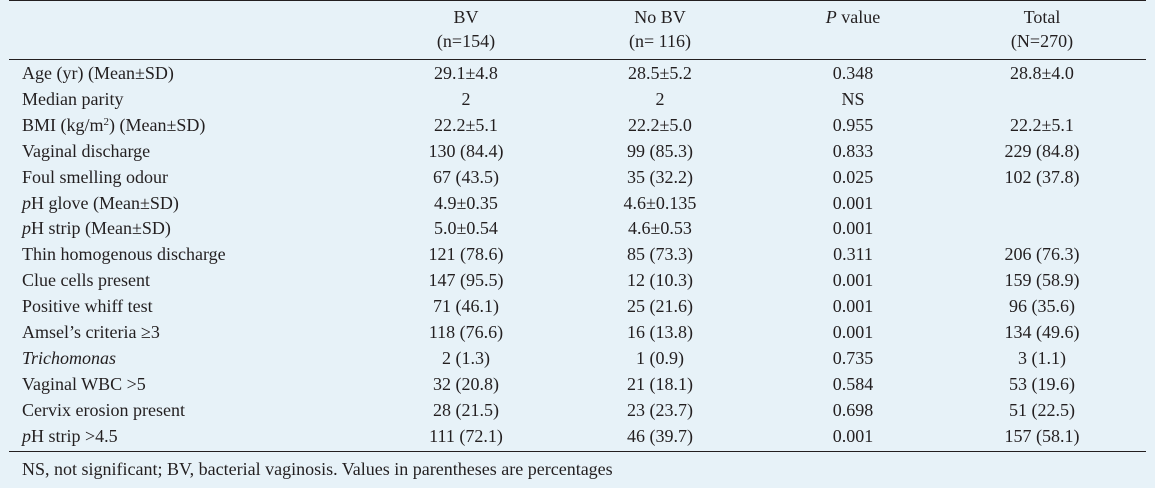 The width and height of the screenshot is (1155, 488). I want to click on row-label-superscript: 2, so click(106, 121).